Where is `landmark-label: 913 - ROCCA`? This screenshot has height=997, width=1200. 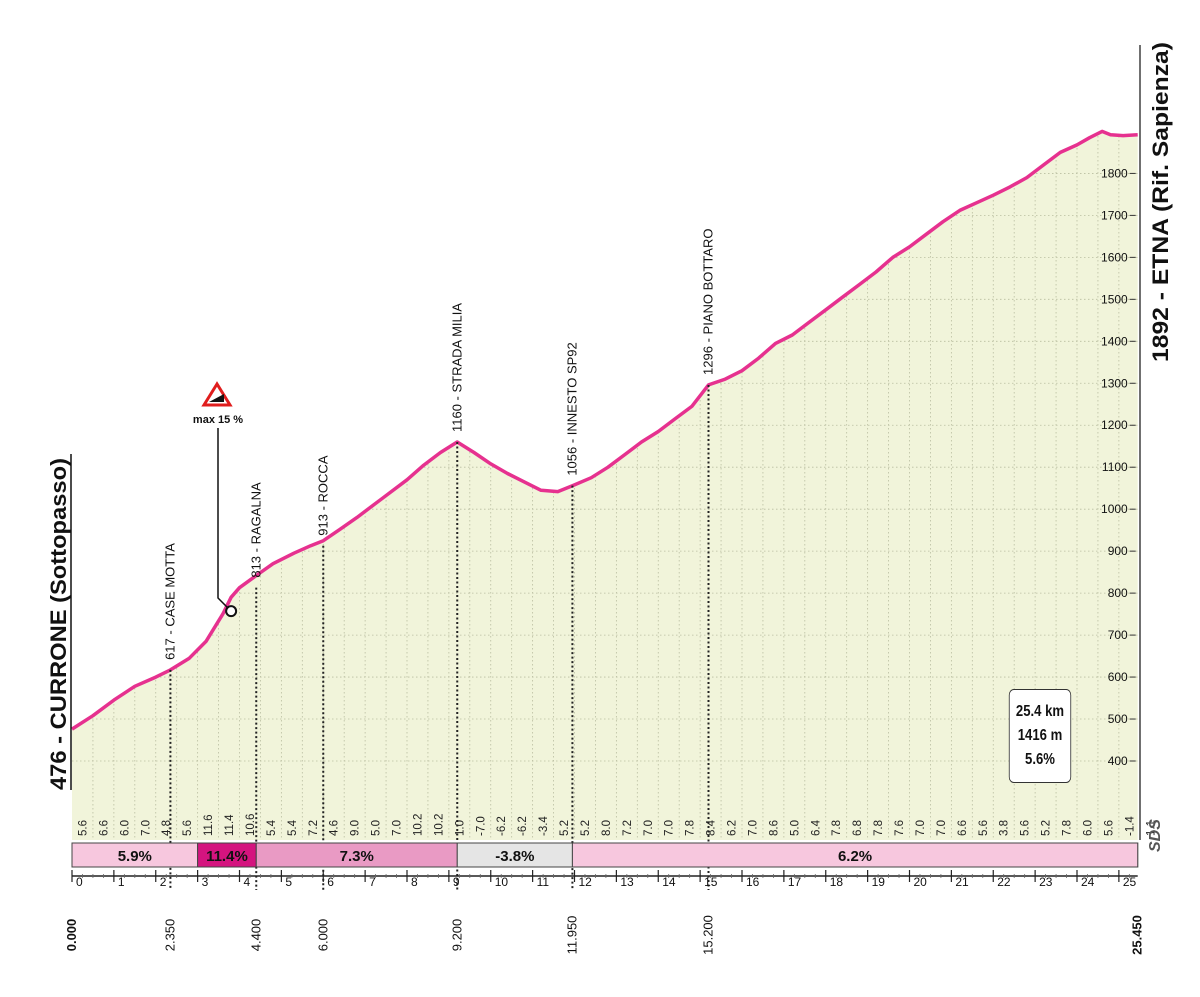
landmark-label: 913 - ROCCA is located at coordinates (322, 495).